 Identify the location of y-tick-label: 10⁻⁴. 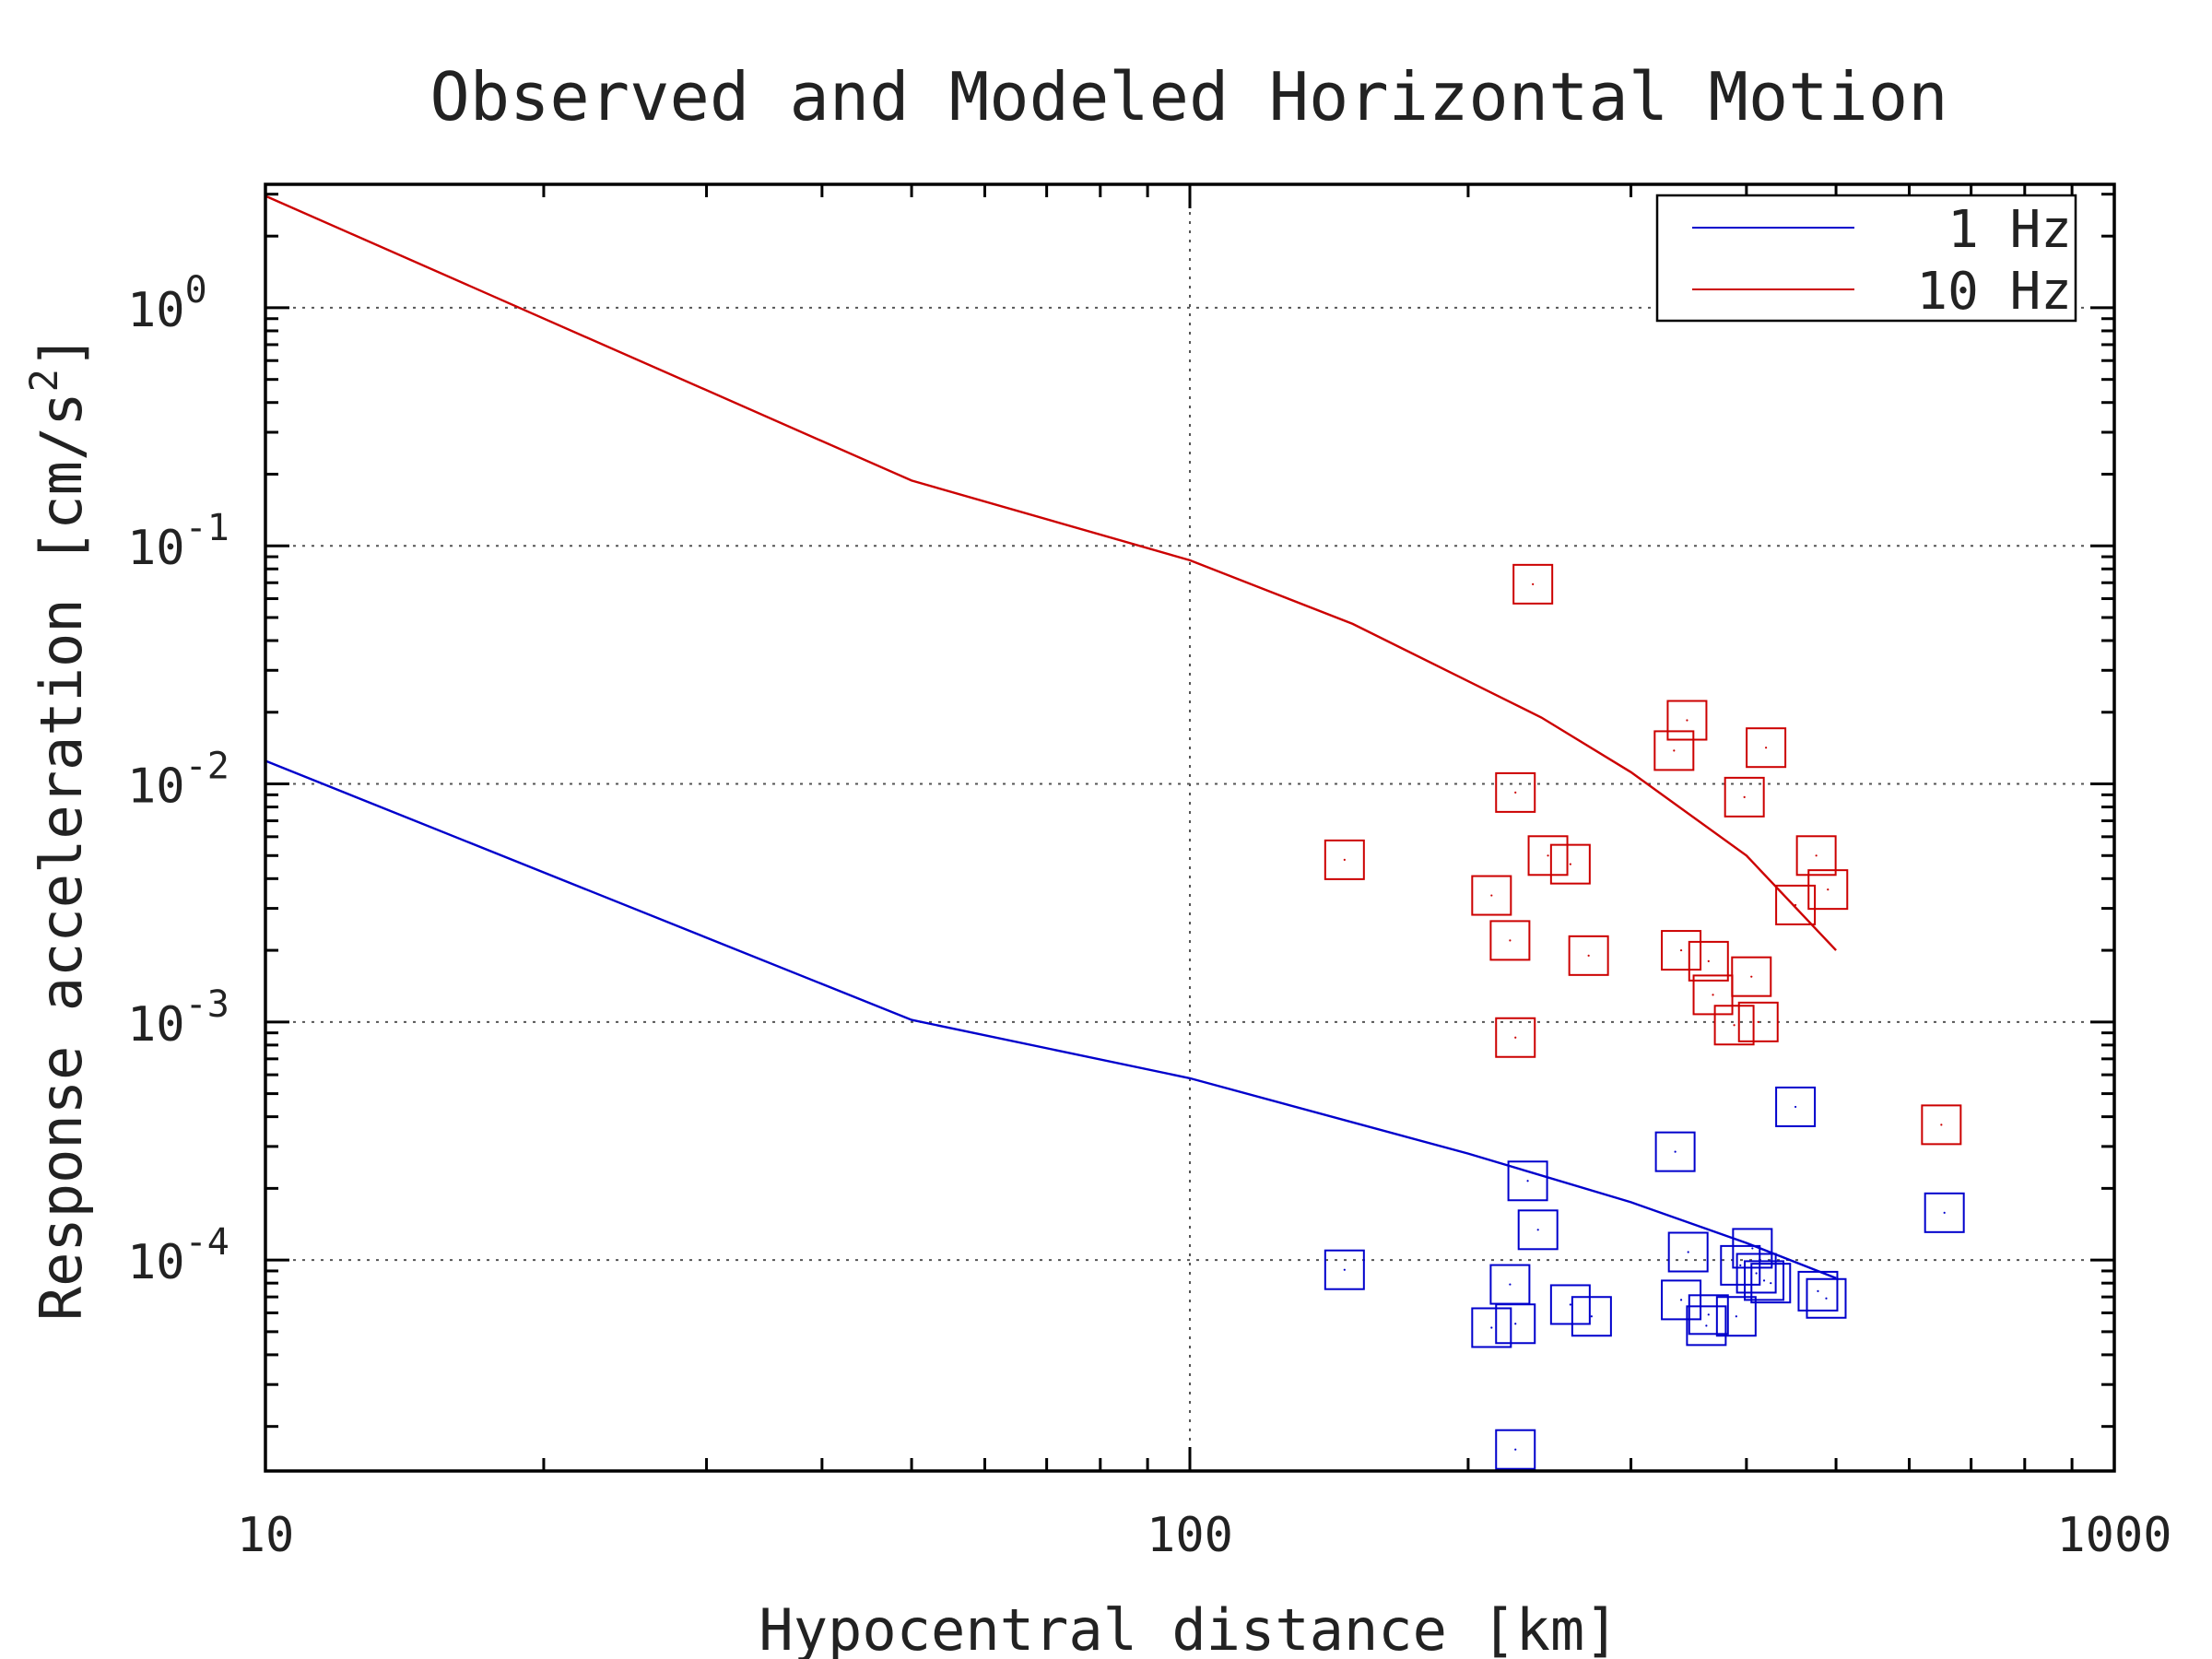
(178, 1255).